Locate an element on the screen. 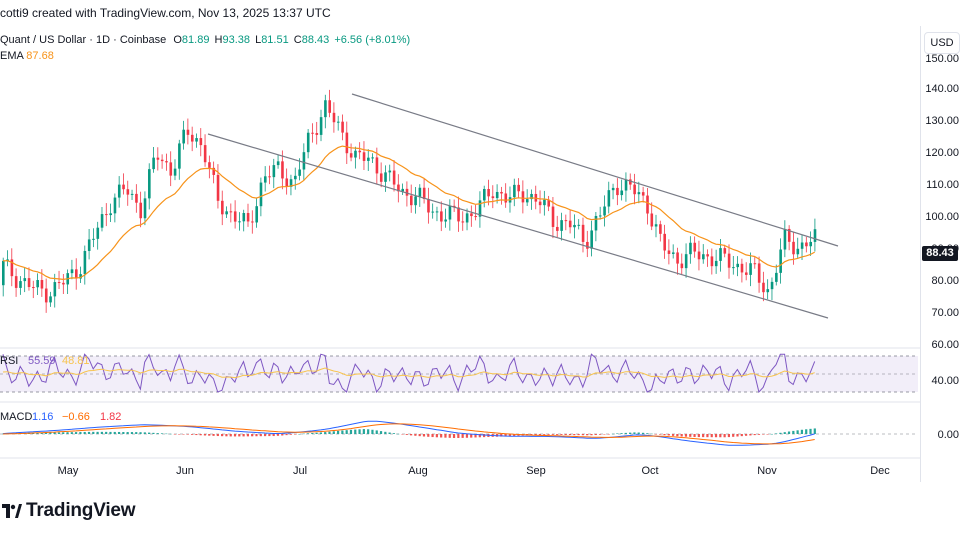  rsi-ma-line is located at coordinates (408, 373).